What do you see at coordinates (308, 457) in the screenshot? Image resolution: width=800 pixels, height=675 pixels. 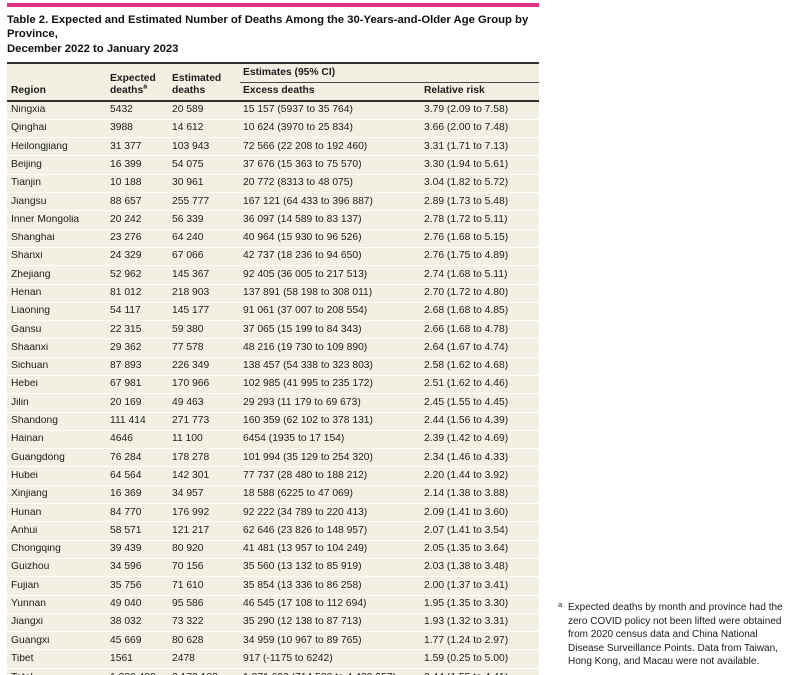 I see `cell-excess: 101 994 (35 129 to 254 320)` at bounding box center [308, 457].